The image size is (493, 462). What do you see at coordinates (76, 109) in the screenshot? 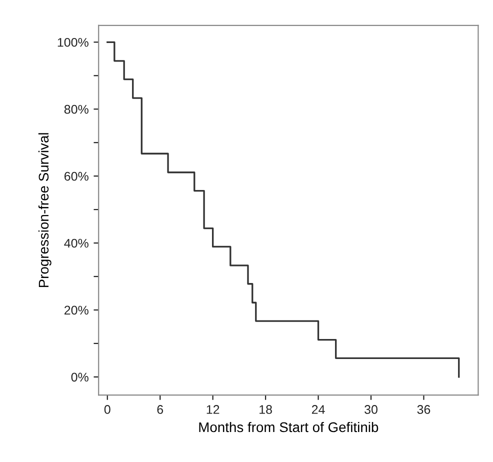
I see `y-tick-label: 80%` at bounding box center [76, 109].